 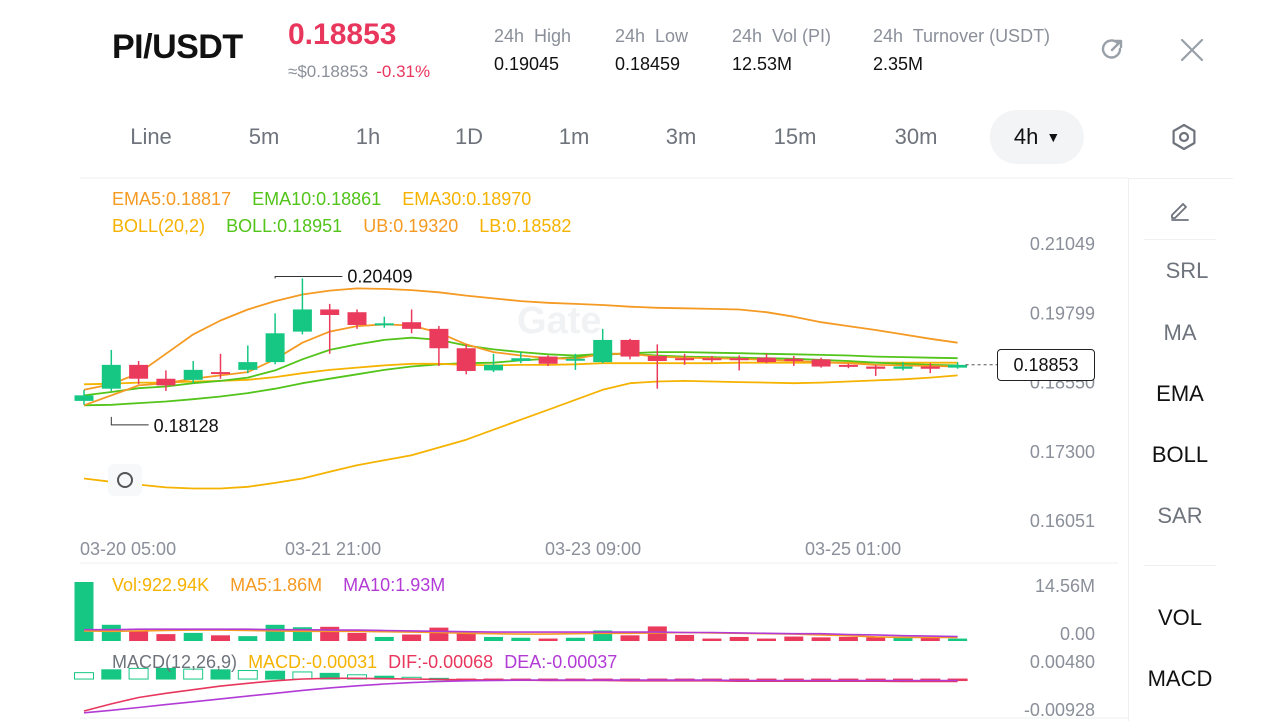 I want to click on indicator-ma: MA, so click(x=1180, y=332).